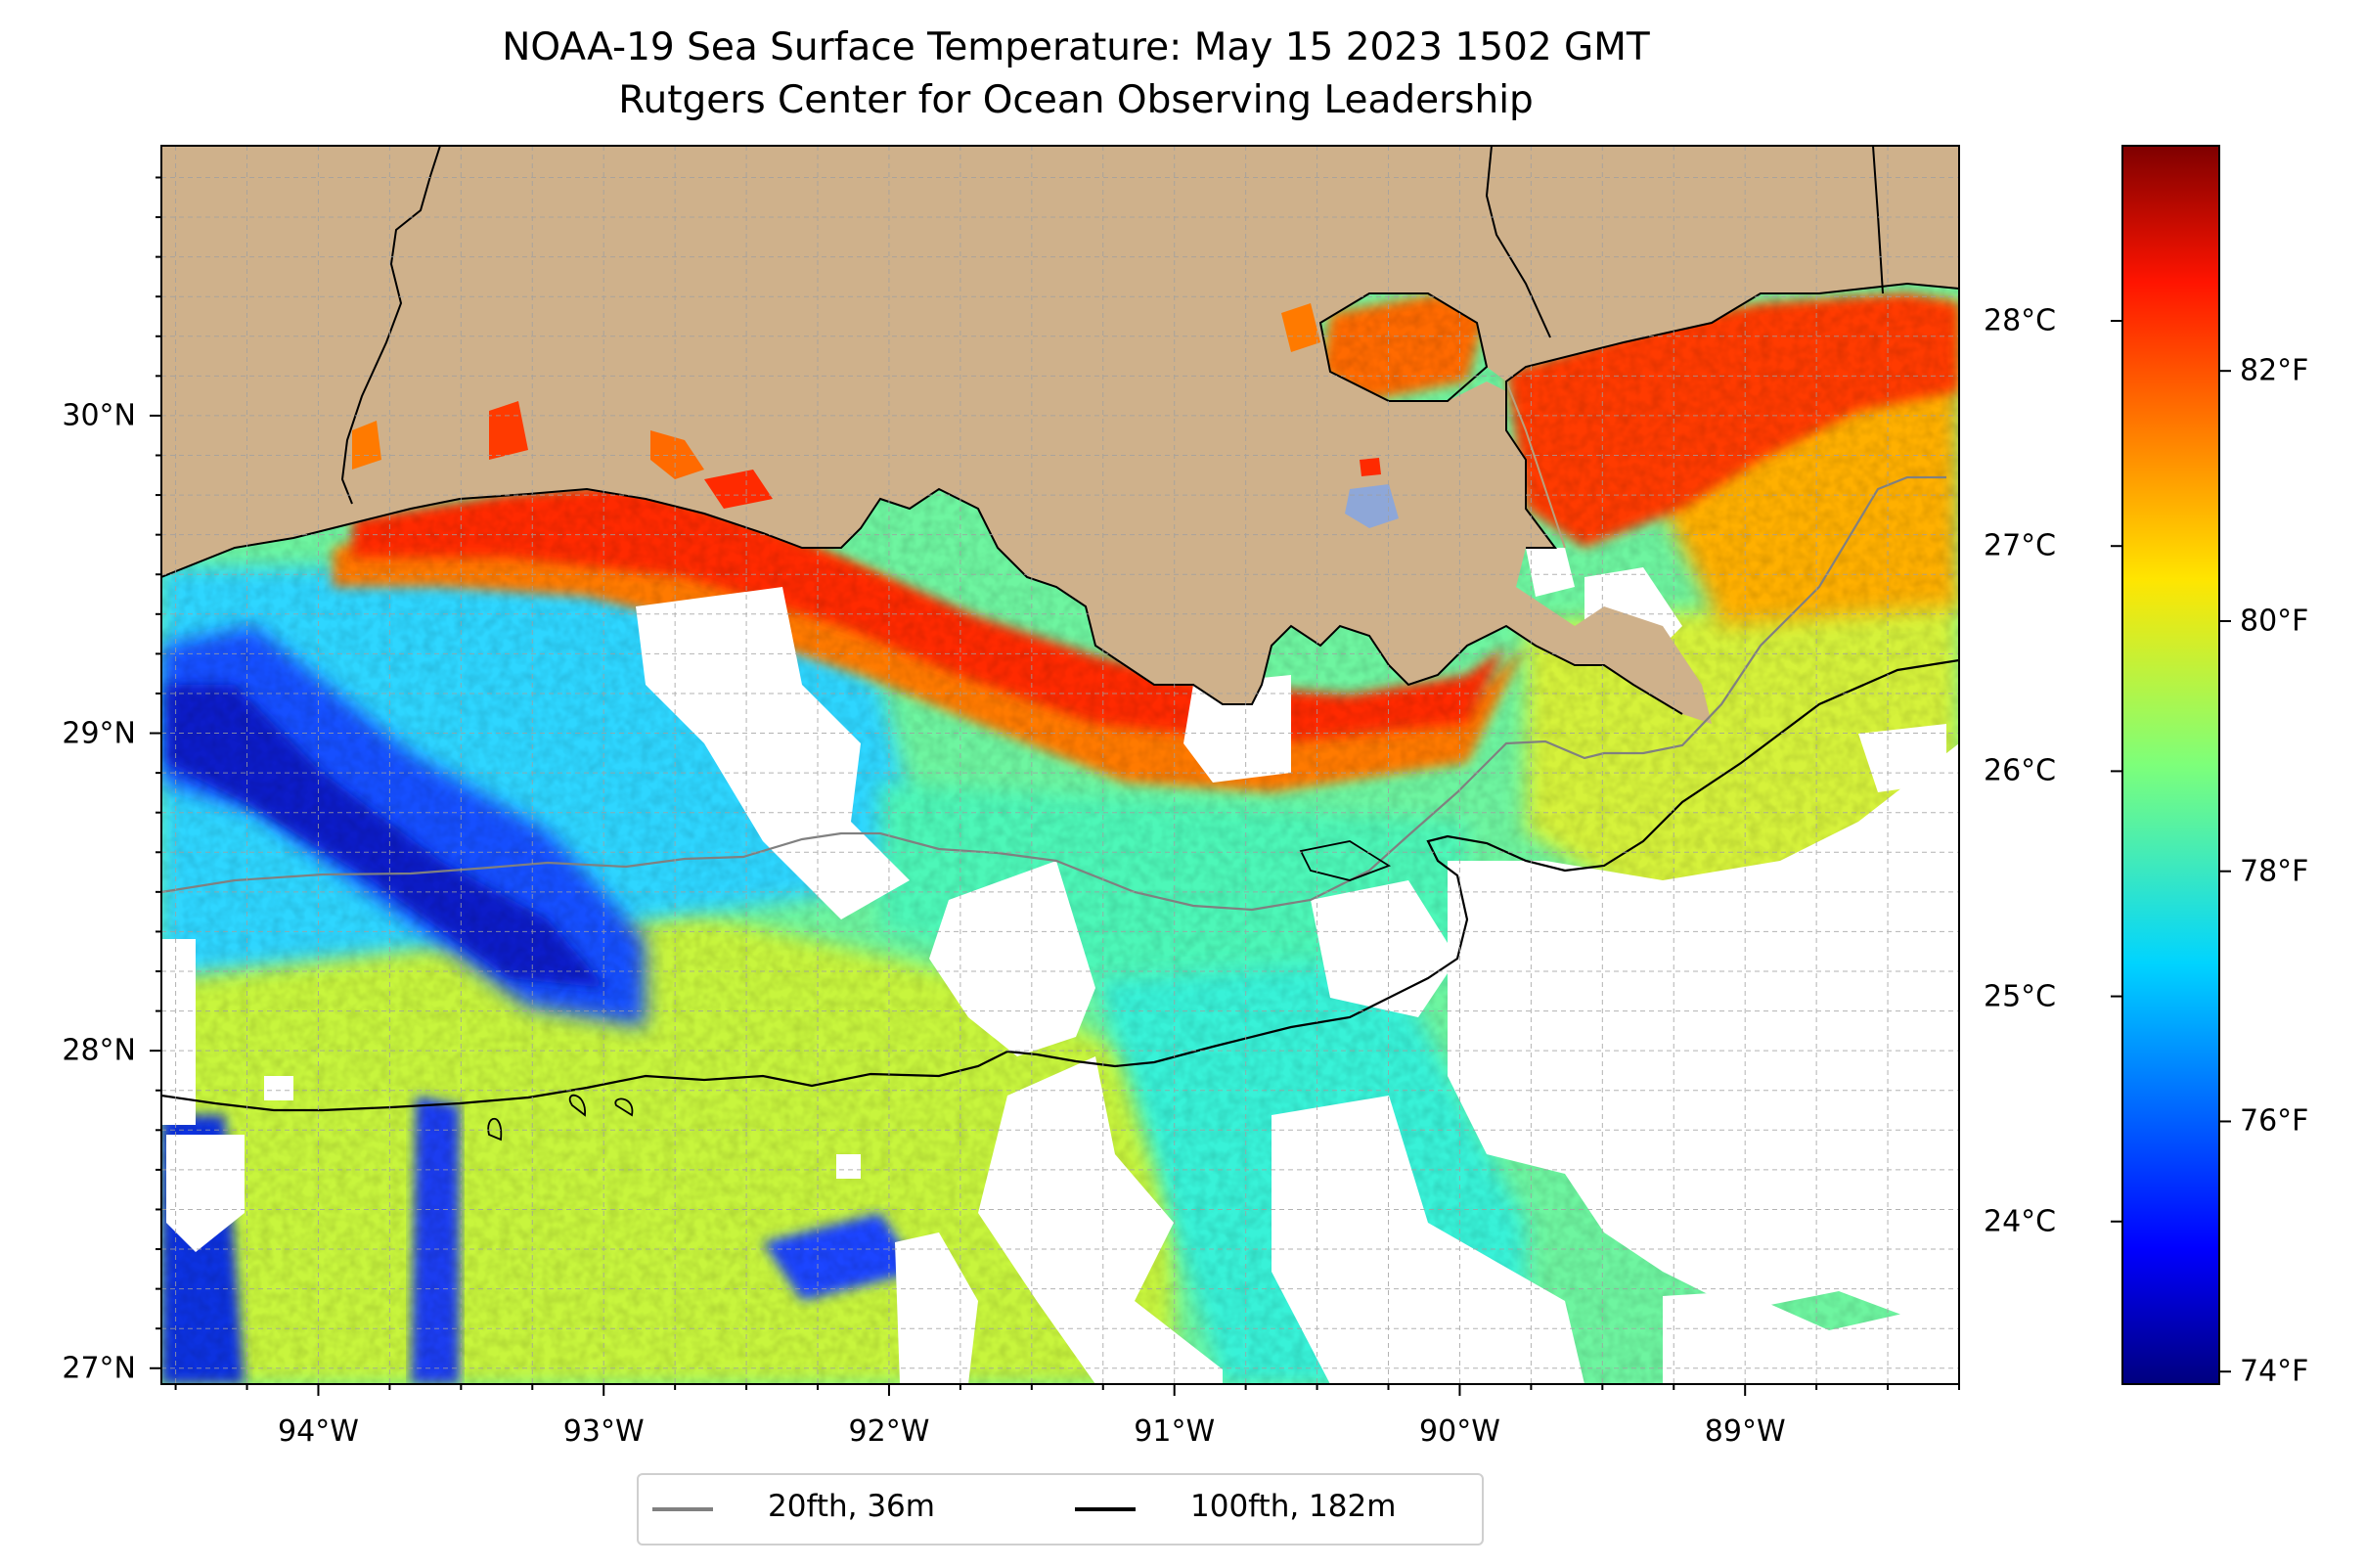  Describe the element at coordinates (2274, 1371) in the screenshot. I see `colorbar-fahrenheit-label: 74°F` at that location.